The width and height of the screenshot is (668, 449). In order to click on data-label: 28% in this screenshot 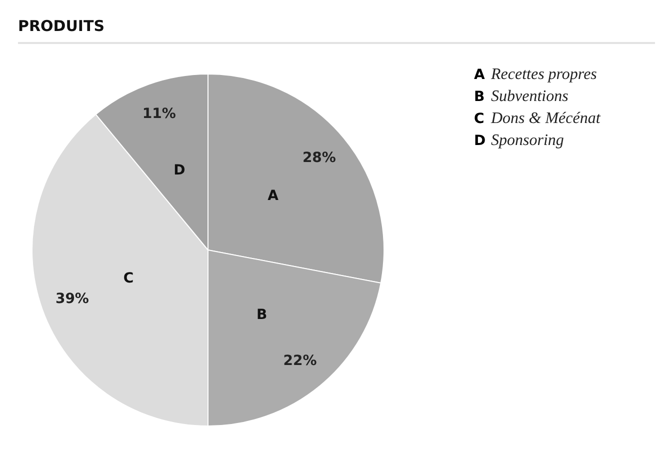, I will do `click(319, 158)`.